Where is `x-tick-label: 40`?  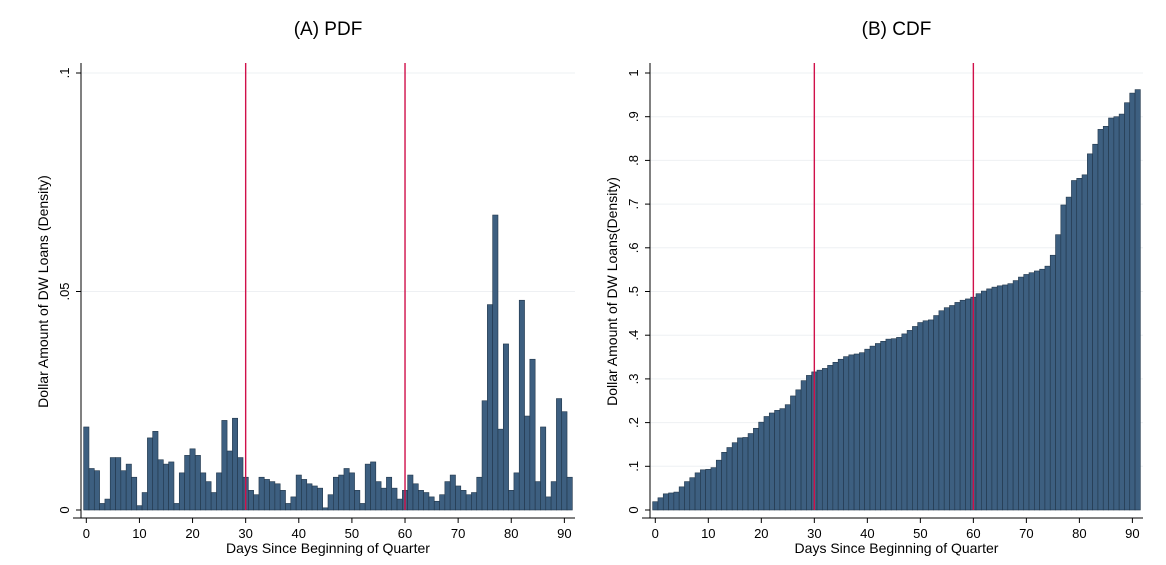 x-tick-label: 40 is located at coordinates (867, 533).